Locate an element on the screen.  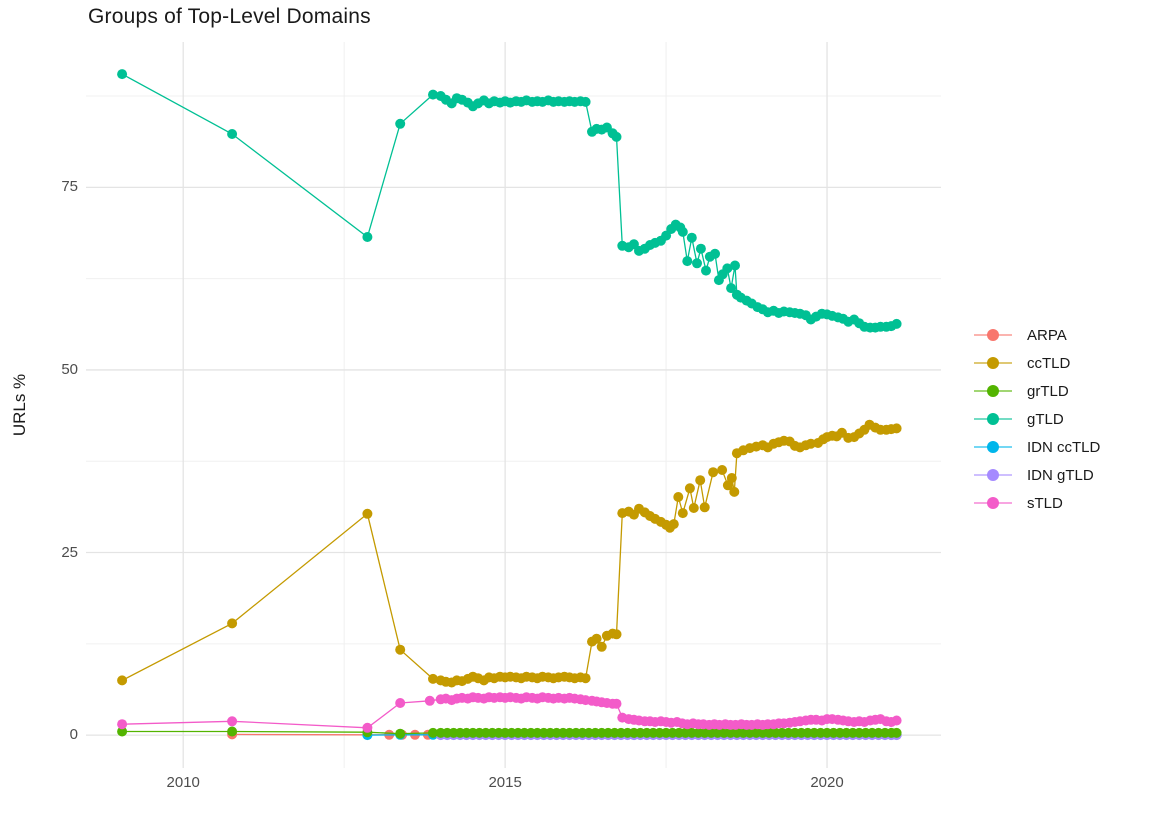
legend-label: grTLD is located at coordinates (1048, 391).